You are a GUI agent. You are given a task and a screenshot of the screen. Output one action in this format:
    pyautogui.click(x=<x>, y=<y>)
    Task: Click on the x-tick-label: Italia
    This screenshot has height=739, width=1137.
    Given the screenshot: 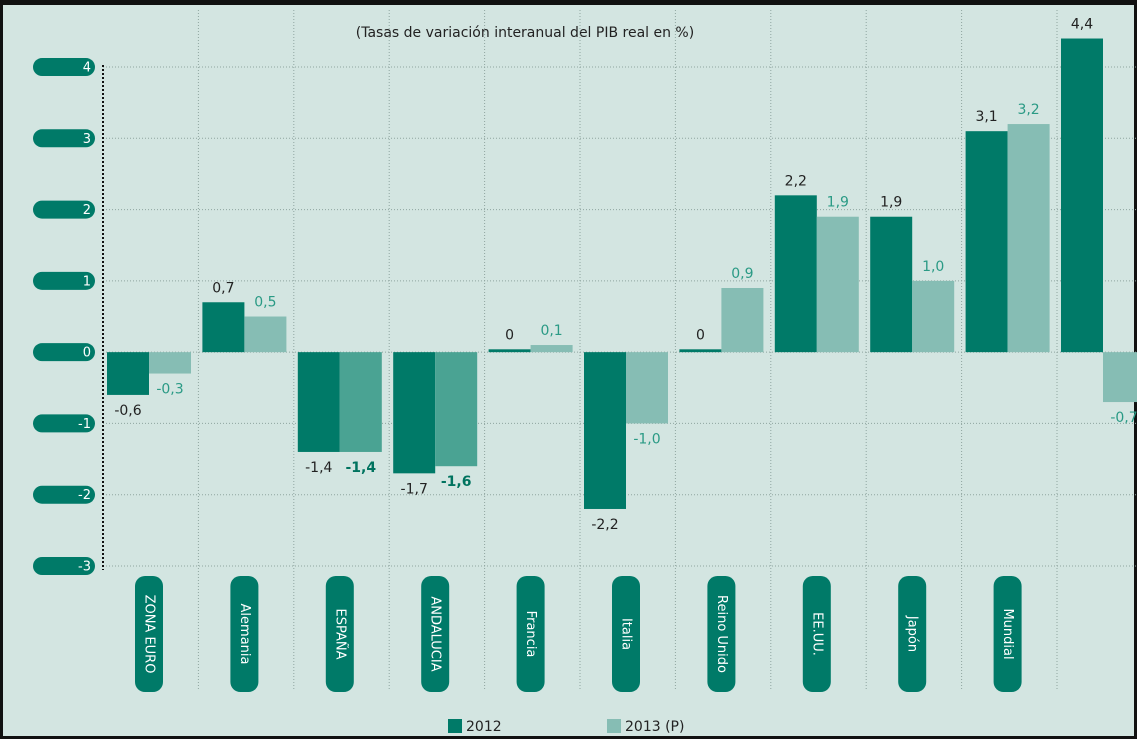 What is the action you would take?
    pyautogui.click(x=626, y=634)
    